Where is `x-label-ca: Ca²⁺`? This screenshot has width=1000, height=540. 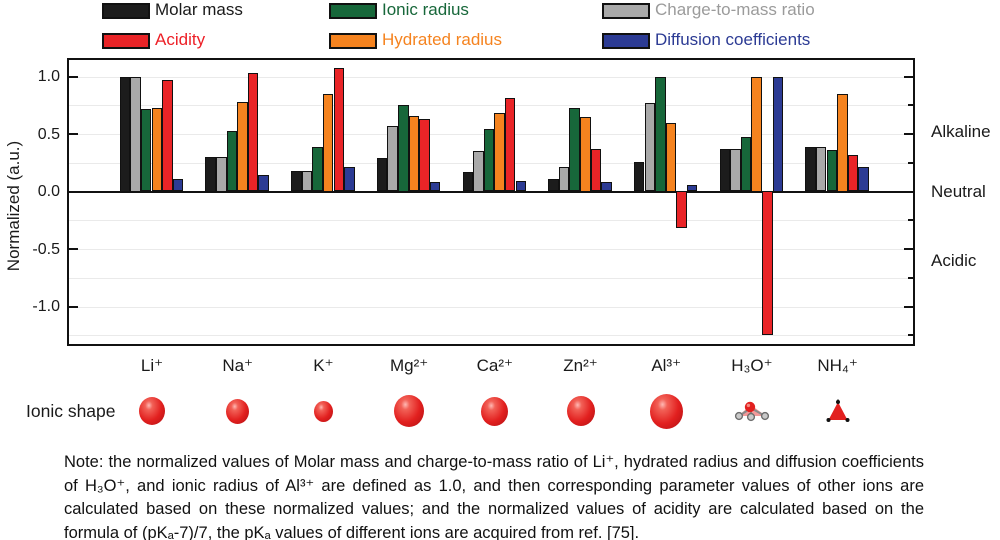 x-label-ca: Ca²⁺ is located at coordinates (494, 365).